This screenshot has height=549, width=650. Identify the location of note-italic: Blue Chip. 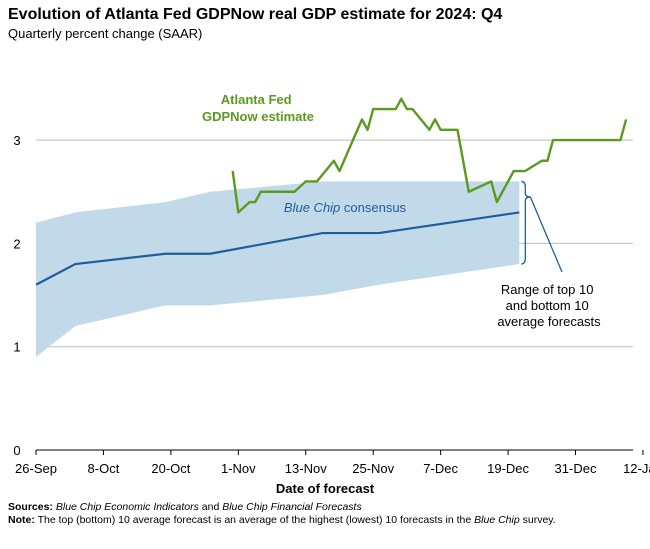
(497, 520).